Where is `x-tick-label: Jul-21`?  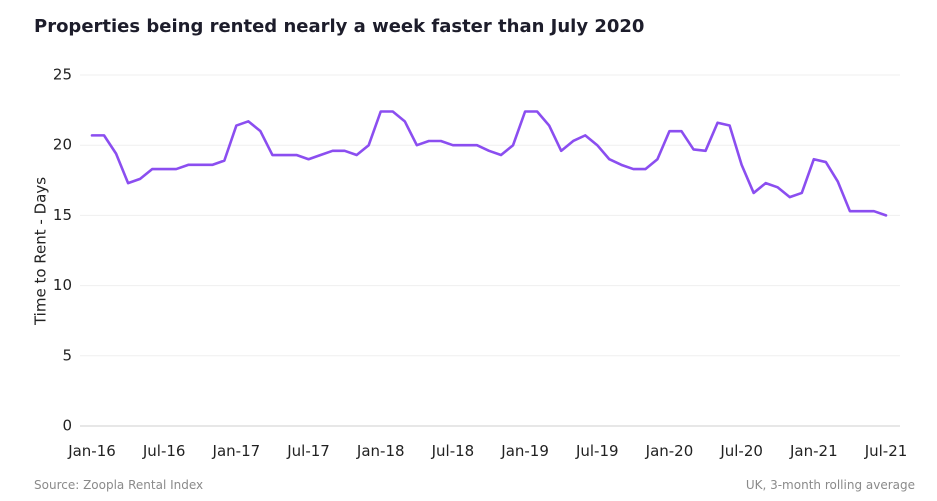 x-tick-label: Jul-21 is located at coordinates (886, 451).